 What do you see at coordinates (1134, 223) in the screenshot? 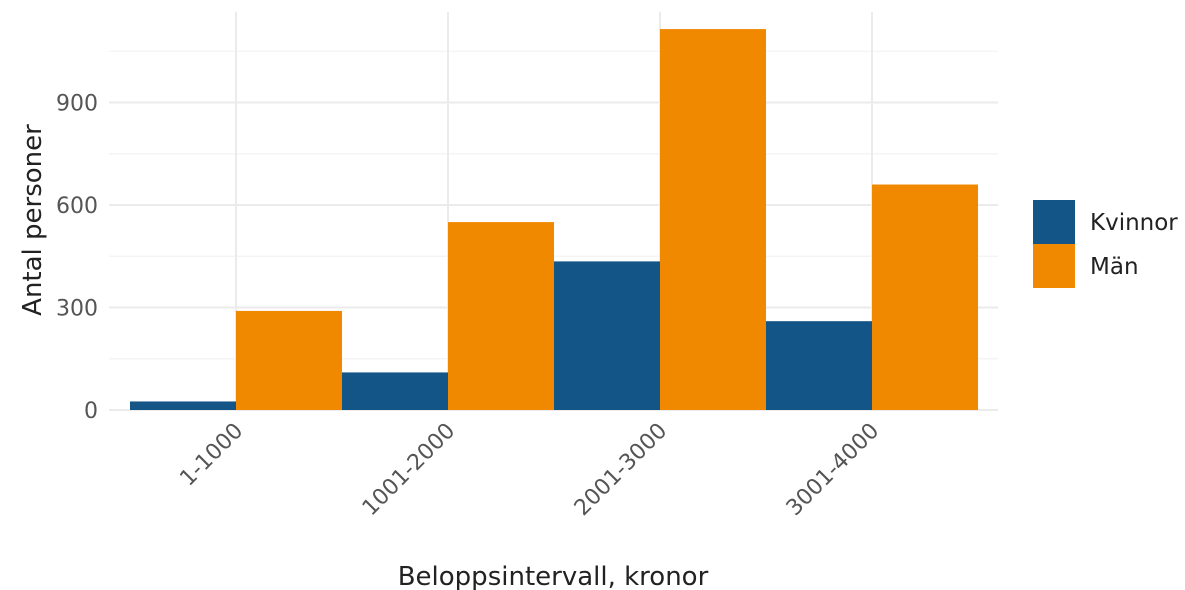
I see `legend-label-kvinnor: Kvinnor` at bounding box center [1134, 223].